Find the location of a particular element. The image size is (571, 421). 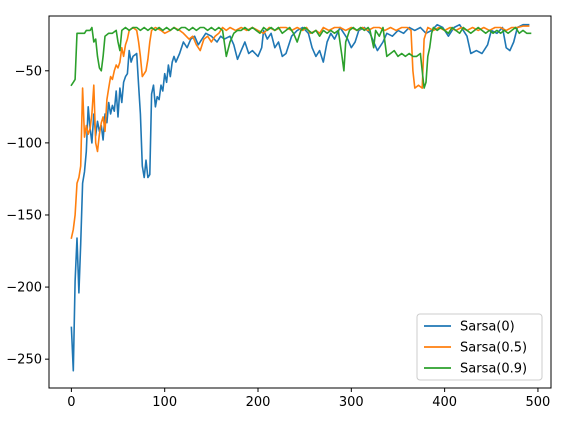

x-tick-label: 500 is located at coordinates (538, 402).